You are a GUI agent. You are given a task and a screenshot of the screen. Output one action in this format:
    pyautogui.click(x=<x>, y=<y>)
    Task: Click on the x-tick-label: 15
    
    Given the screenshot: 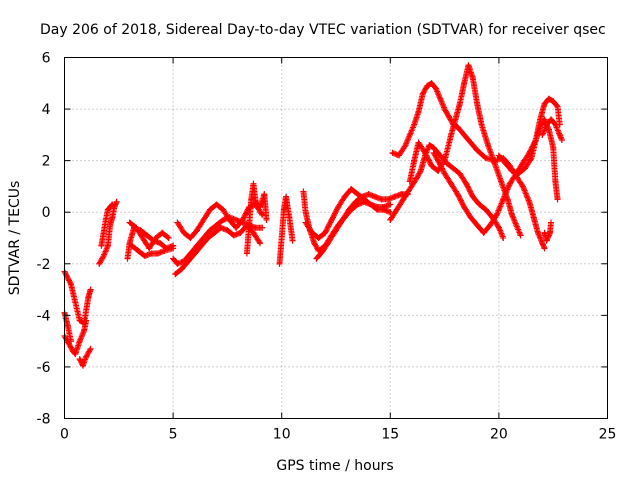 What is the action you would take?
    pyautogui.click(x=390, y=435)
    